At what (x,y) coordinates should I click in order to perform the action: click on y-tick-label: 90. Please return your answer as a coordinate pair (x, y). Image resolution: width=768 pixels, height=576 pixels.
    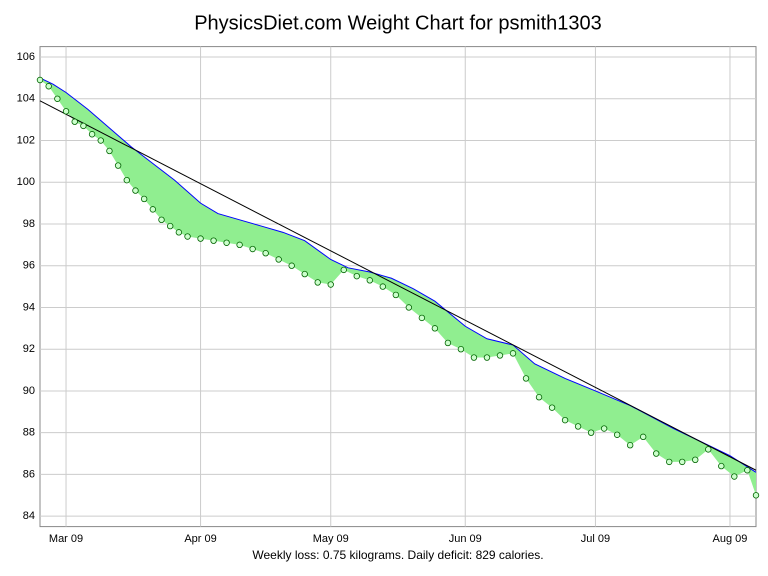
    Looking at the image, I should click on (29, 391).